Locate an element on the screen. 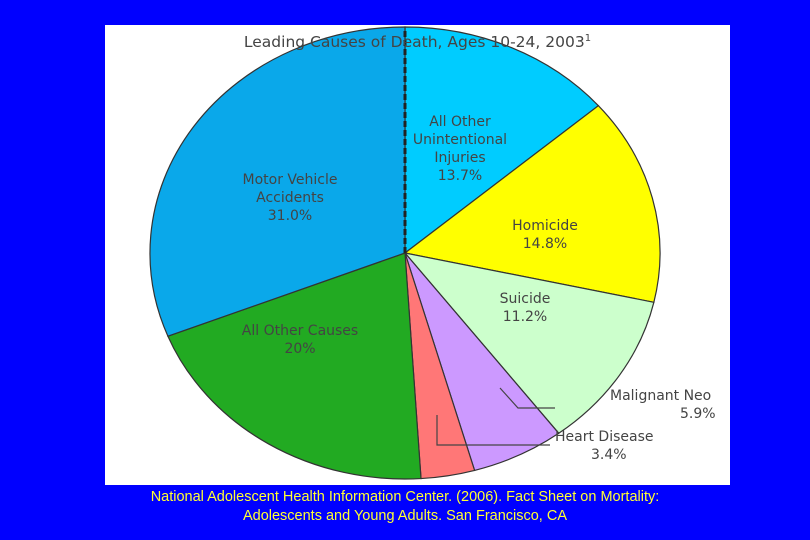 The height and width of the screenshot is (540, 810). slice-label: Motor Vehicle Accidents 31.0% is located at coordinates (290, 198).